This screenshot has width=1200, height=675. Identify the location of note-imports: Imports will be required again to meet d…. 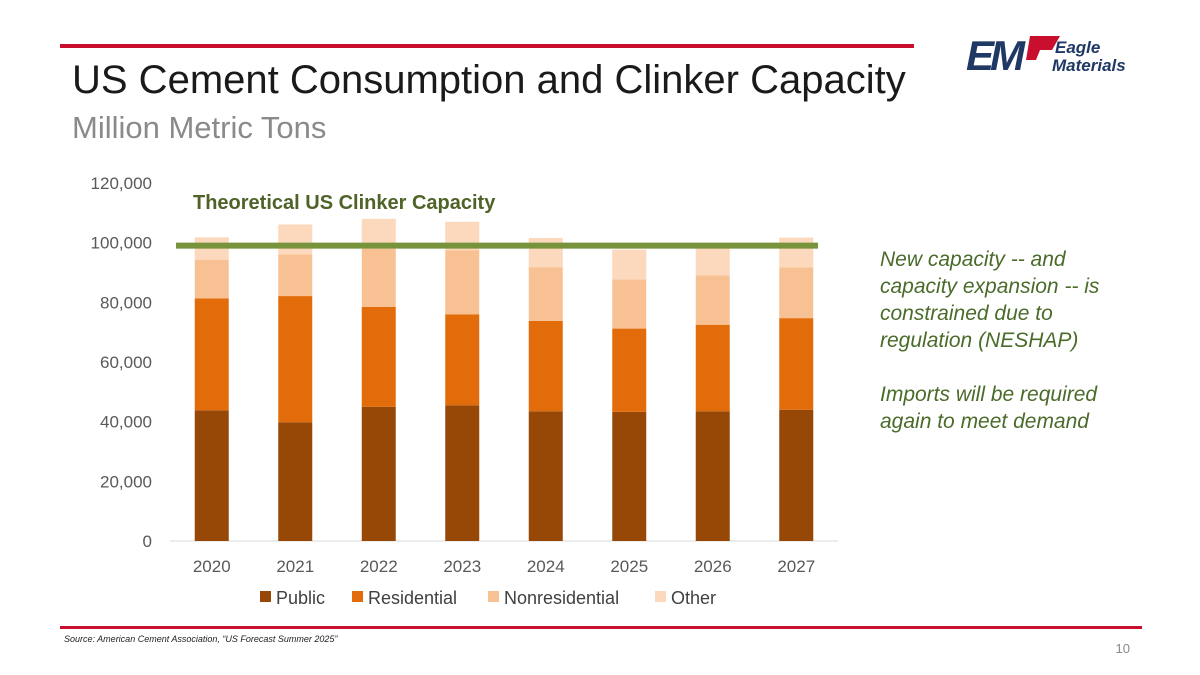
(989, 408).